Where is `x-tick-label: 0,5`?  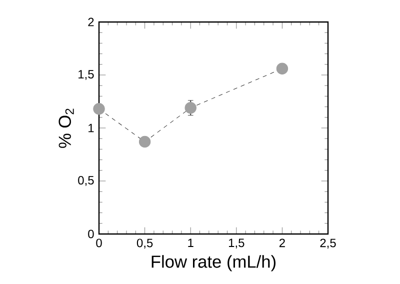 x-tick-label: 0,5 is located at coordinates (144, 243).